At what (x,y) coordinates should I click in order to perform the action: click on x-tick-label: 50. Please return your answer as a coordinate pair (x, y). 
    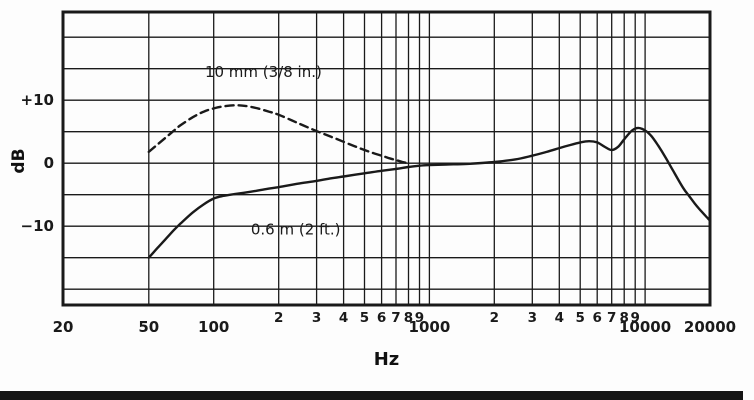
    Looking at the image, I should click on (148, 327).